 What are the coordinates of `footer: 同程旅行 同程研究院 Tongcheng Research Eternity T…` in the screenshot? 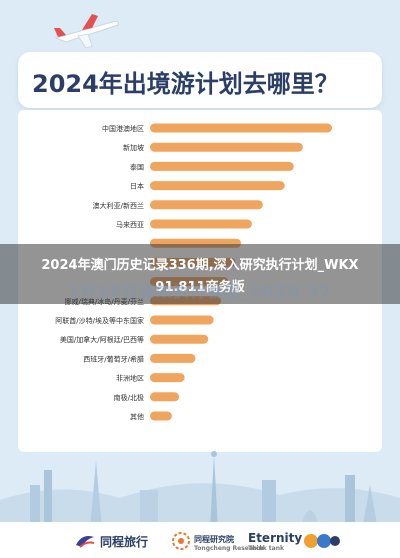 It's located at (200, 540).